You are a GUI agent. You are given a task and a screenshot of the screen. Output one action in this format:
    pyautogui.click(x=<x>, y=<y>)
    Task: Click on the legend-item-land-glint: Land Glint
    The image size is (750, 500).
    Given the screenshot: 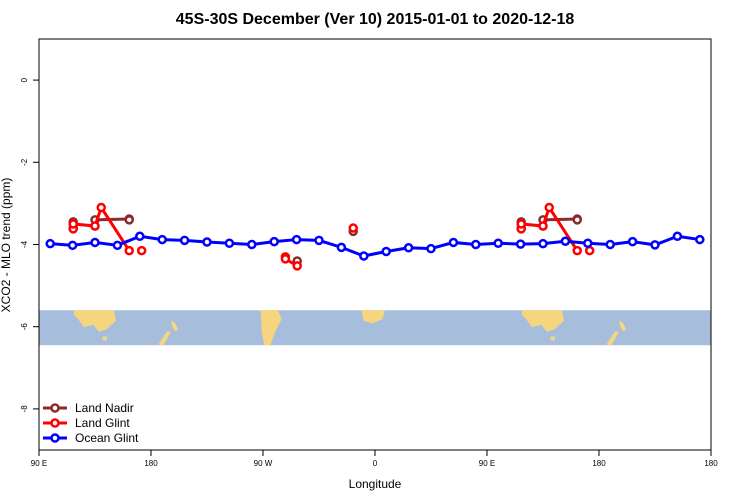 What is the action you would take?
    pyautogui.click(x=86, y=423)
    